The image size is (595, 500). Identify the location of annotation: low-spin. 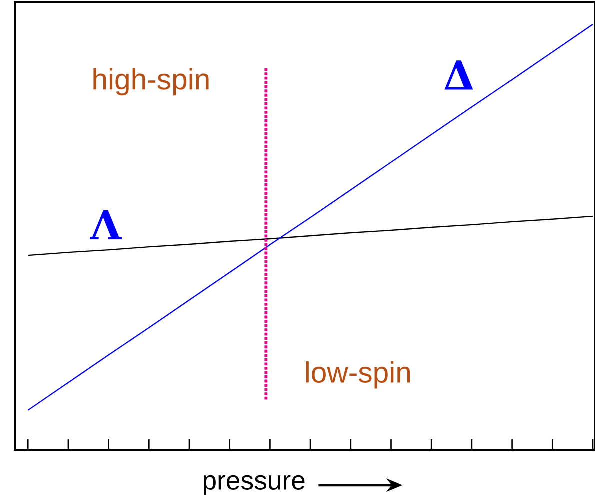
(358, 375).